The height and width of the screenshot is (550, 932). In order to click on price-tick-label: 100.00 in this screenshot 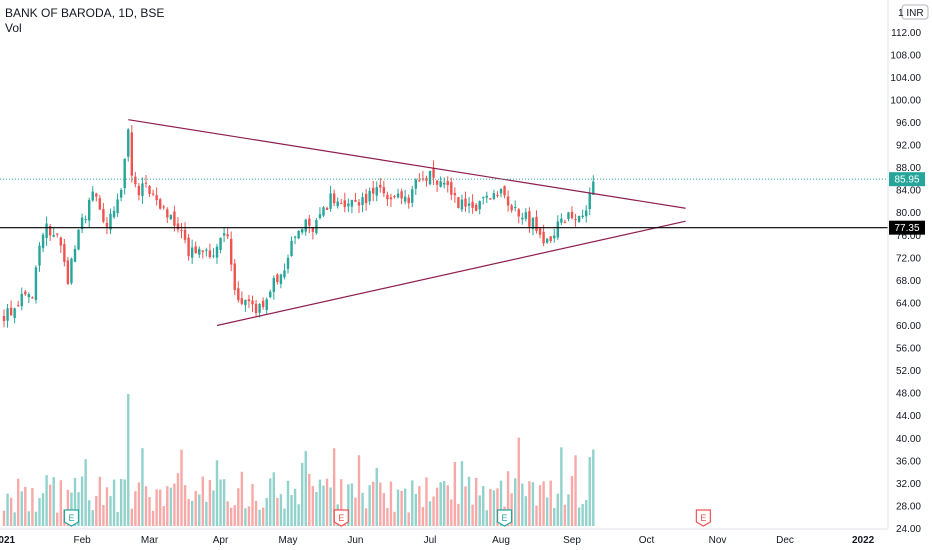, I will do `click(905, 100)`.